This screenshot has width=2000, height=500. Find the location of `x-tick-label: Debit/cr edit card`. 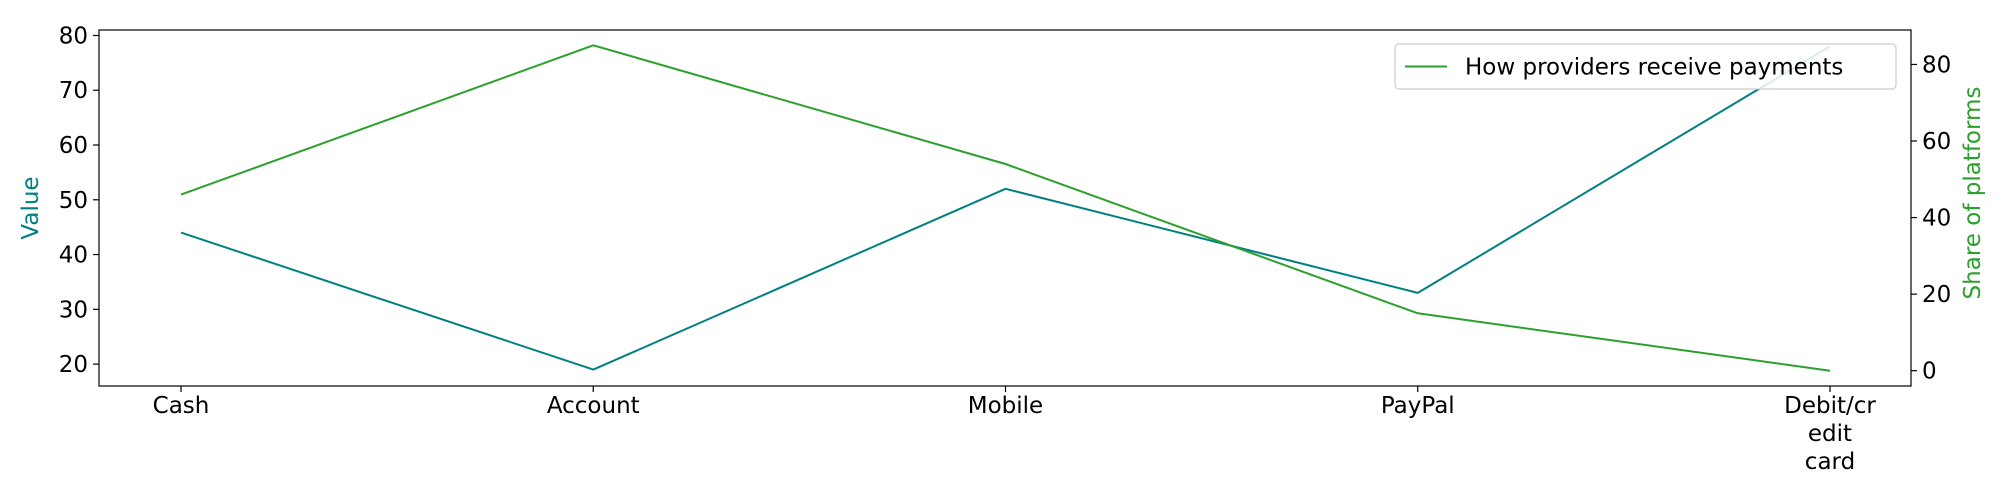

x-tick-label: Debit/cr edit card is located at coordinates (1830, 434).